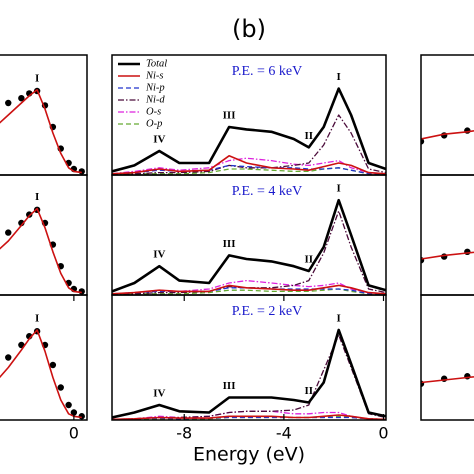 The height and width of the screenshot is (474, 474). Describe the element at coordinates (267, 311) in the screenshot. I see `annotation: P.E. = 2 keV` at that location.